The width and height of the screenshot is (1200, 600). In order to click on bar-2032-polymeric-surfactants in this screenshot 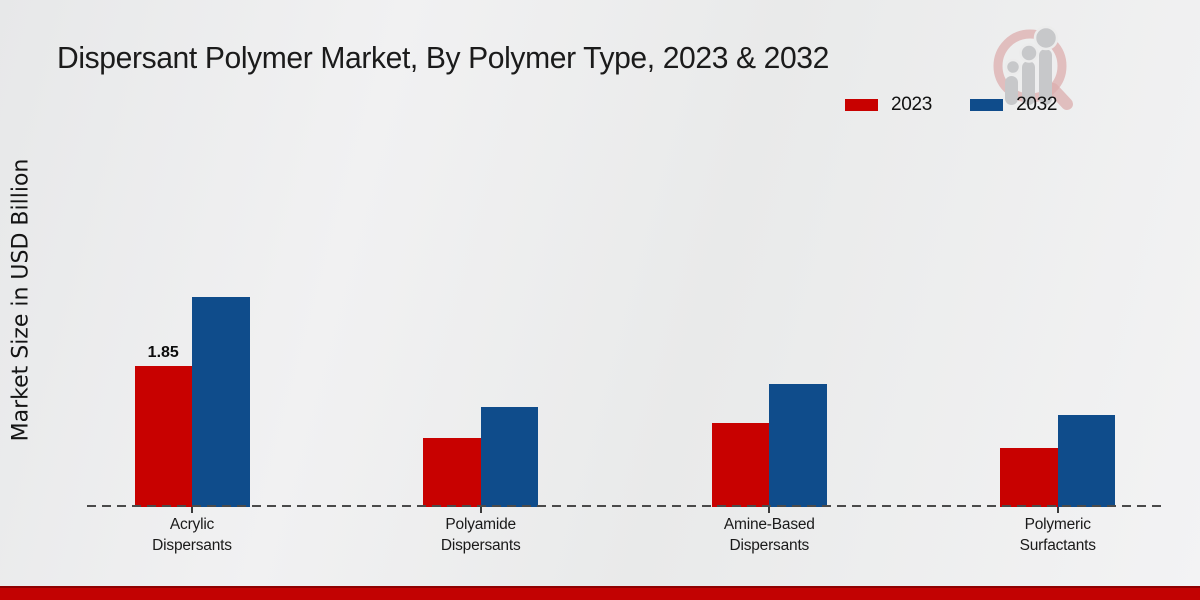, I will do `click(1086, 460)`.